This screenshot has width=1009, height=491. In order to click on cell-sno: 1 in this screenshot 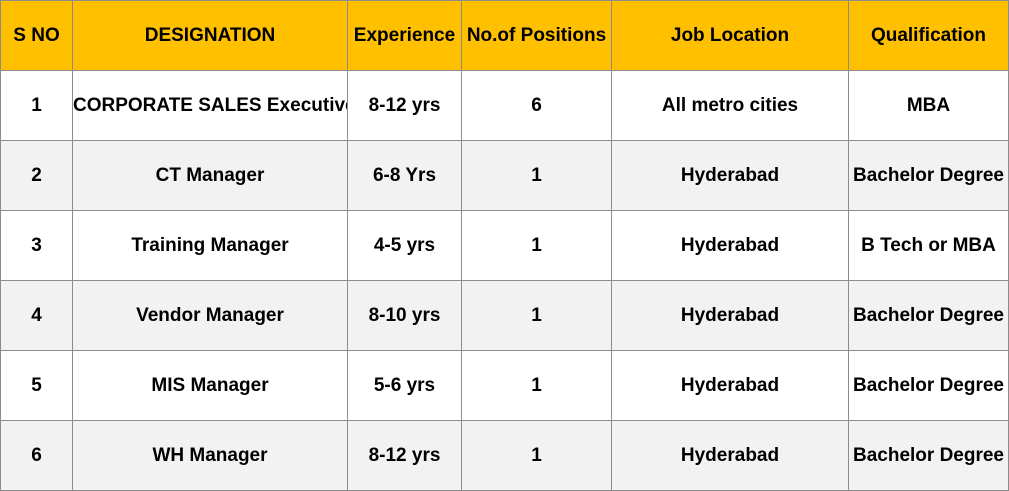, I will do `click(36, 105)`.